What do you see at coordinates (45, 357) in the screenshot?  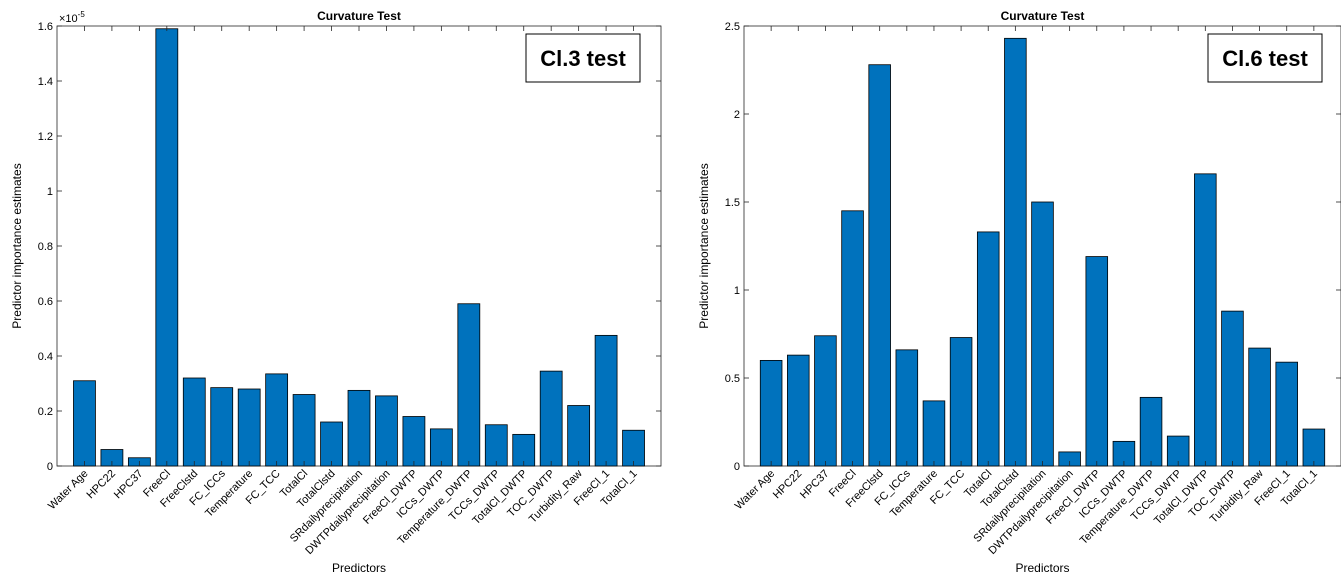 I see `y-tick-label: 0.4` at bounding box center [45, 357].